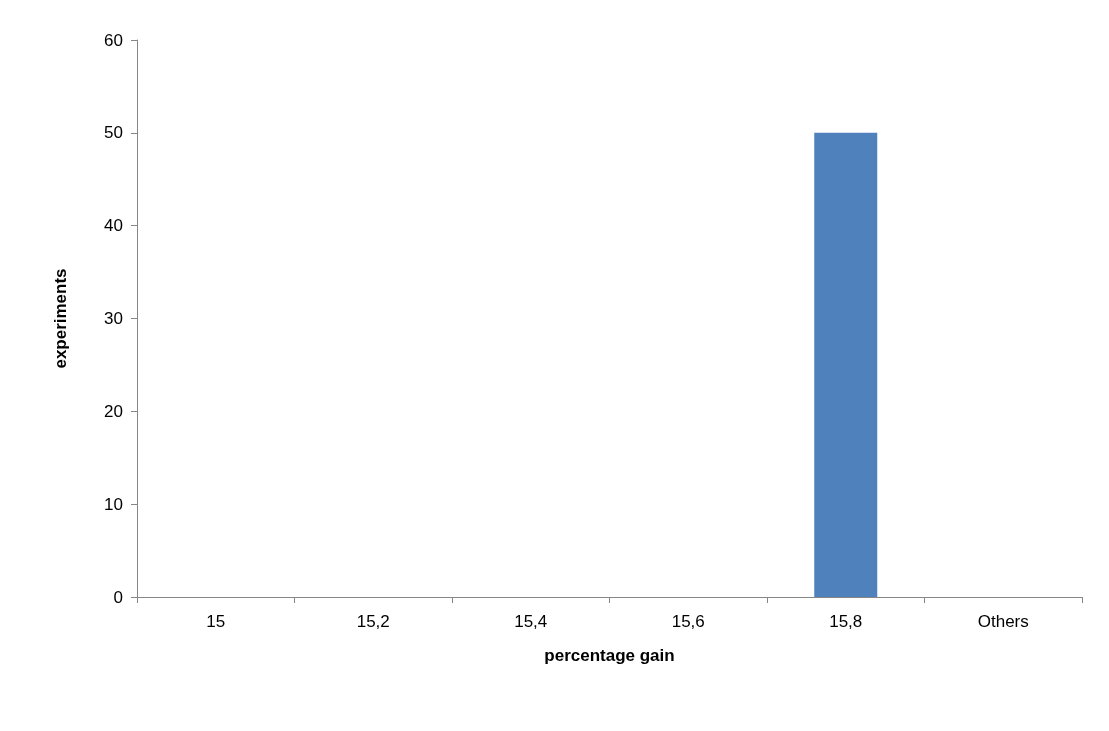 This screenshot has width=1109, height=731. What do you see at coordinates (113, 133) in the screenshot?
I see `y-tick-label: 50` at bounding box center [113, 133].